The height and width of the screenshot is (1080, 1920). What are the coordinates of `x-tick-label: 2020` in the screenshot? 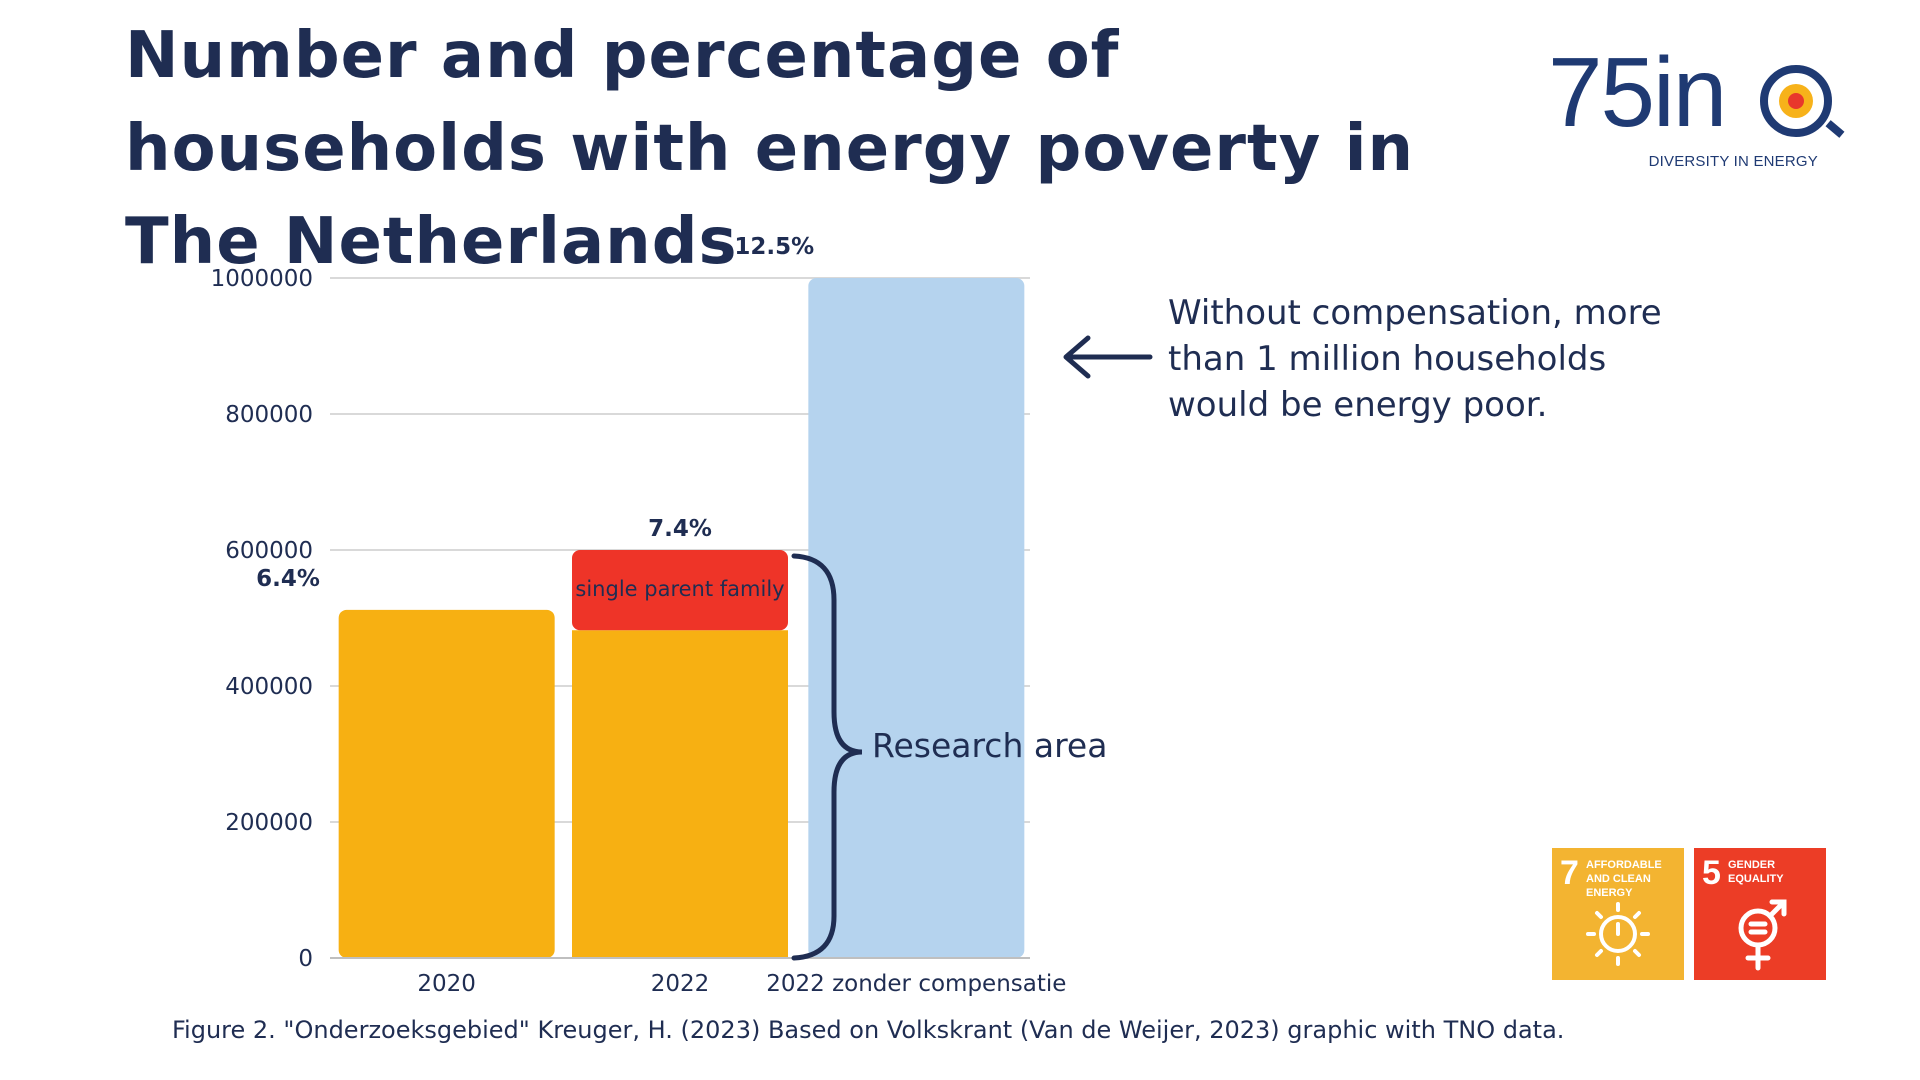 It's located at (446, 984).